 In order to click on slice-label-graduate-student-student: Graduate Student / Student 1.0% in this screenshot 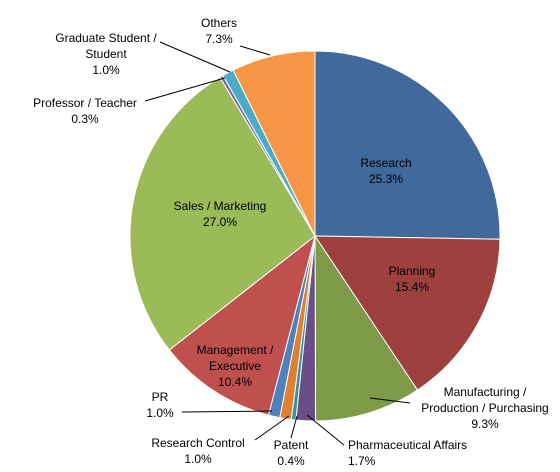, I will do `click(106, 54)`.